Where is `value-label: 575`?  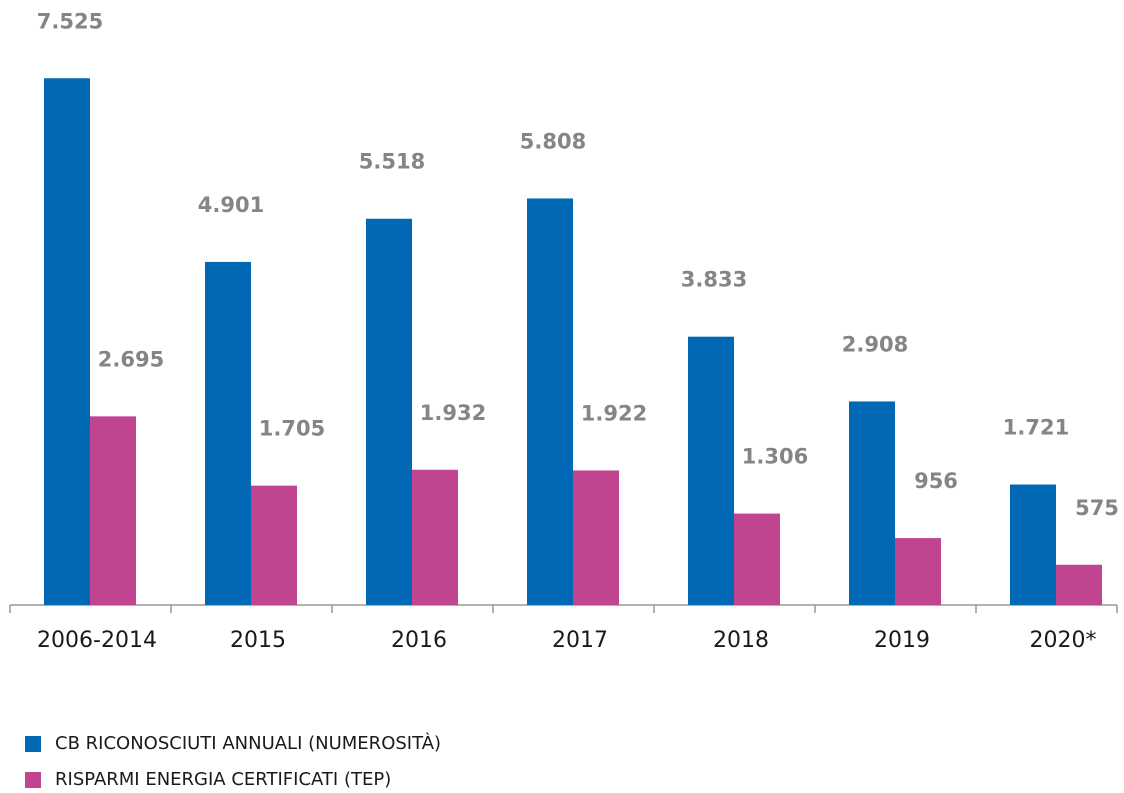 value-label: 575 is located at coordinates (1097, 508).